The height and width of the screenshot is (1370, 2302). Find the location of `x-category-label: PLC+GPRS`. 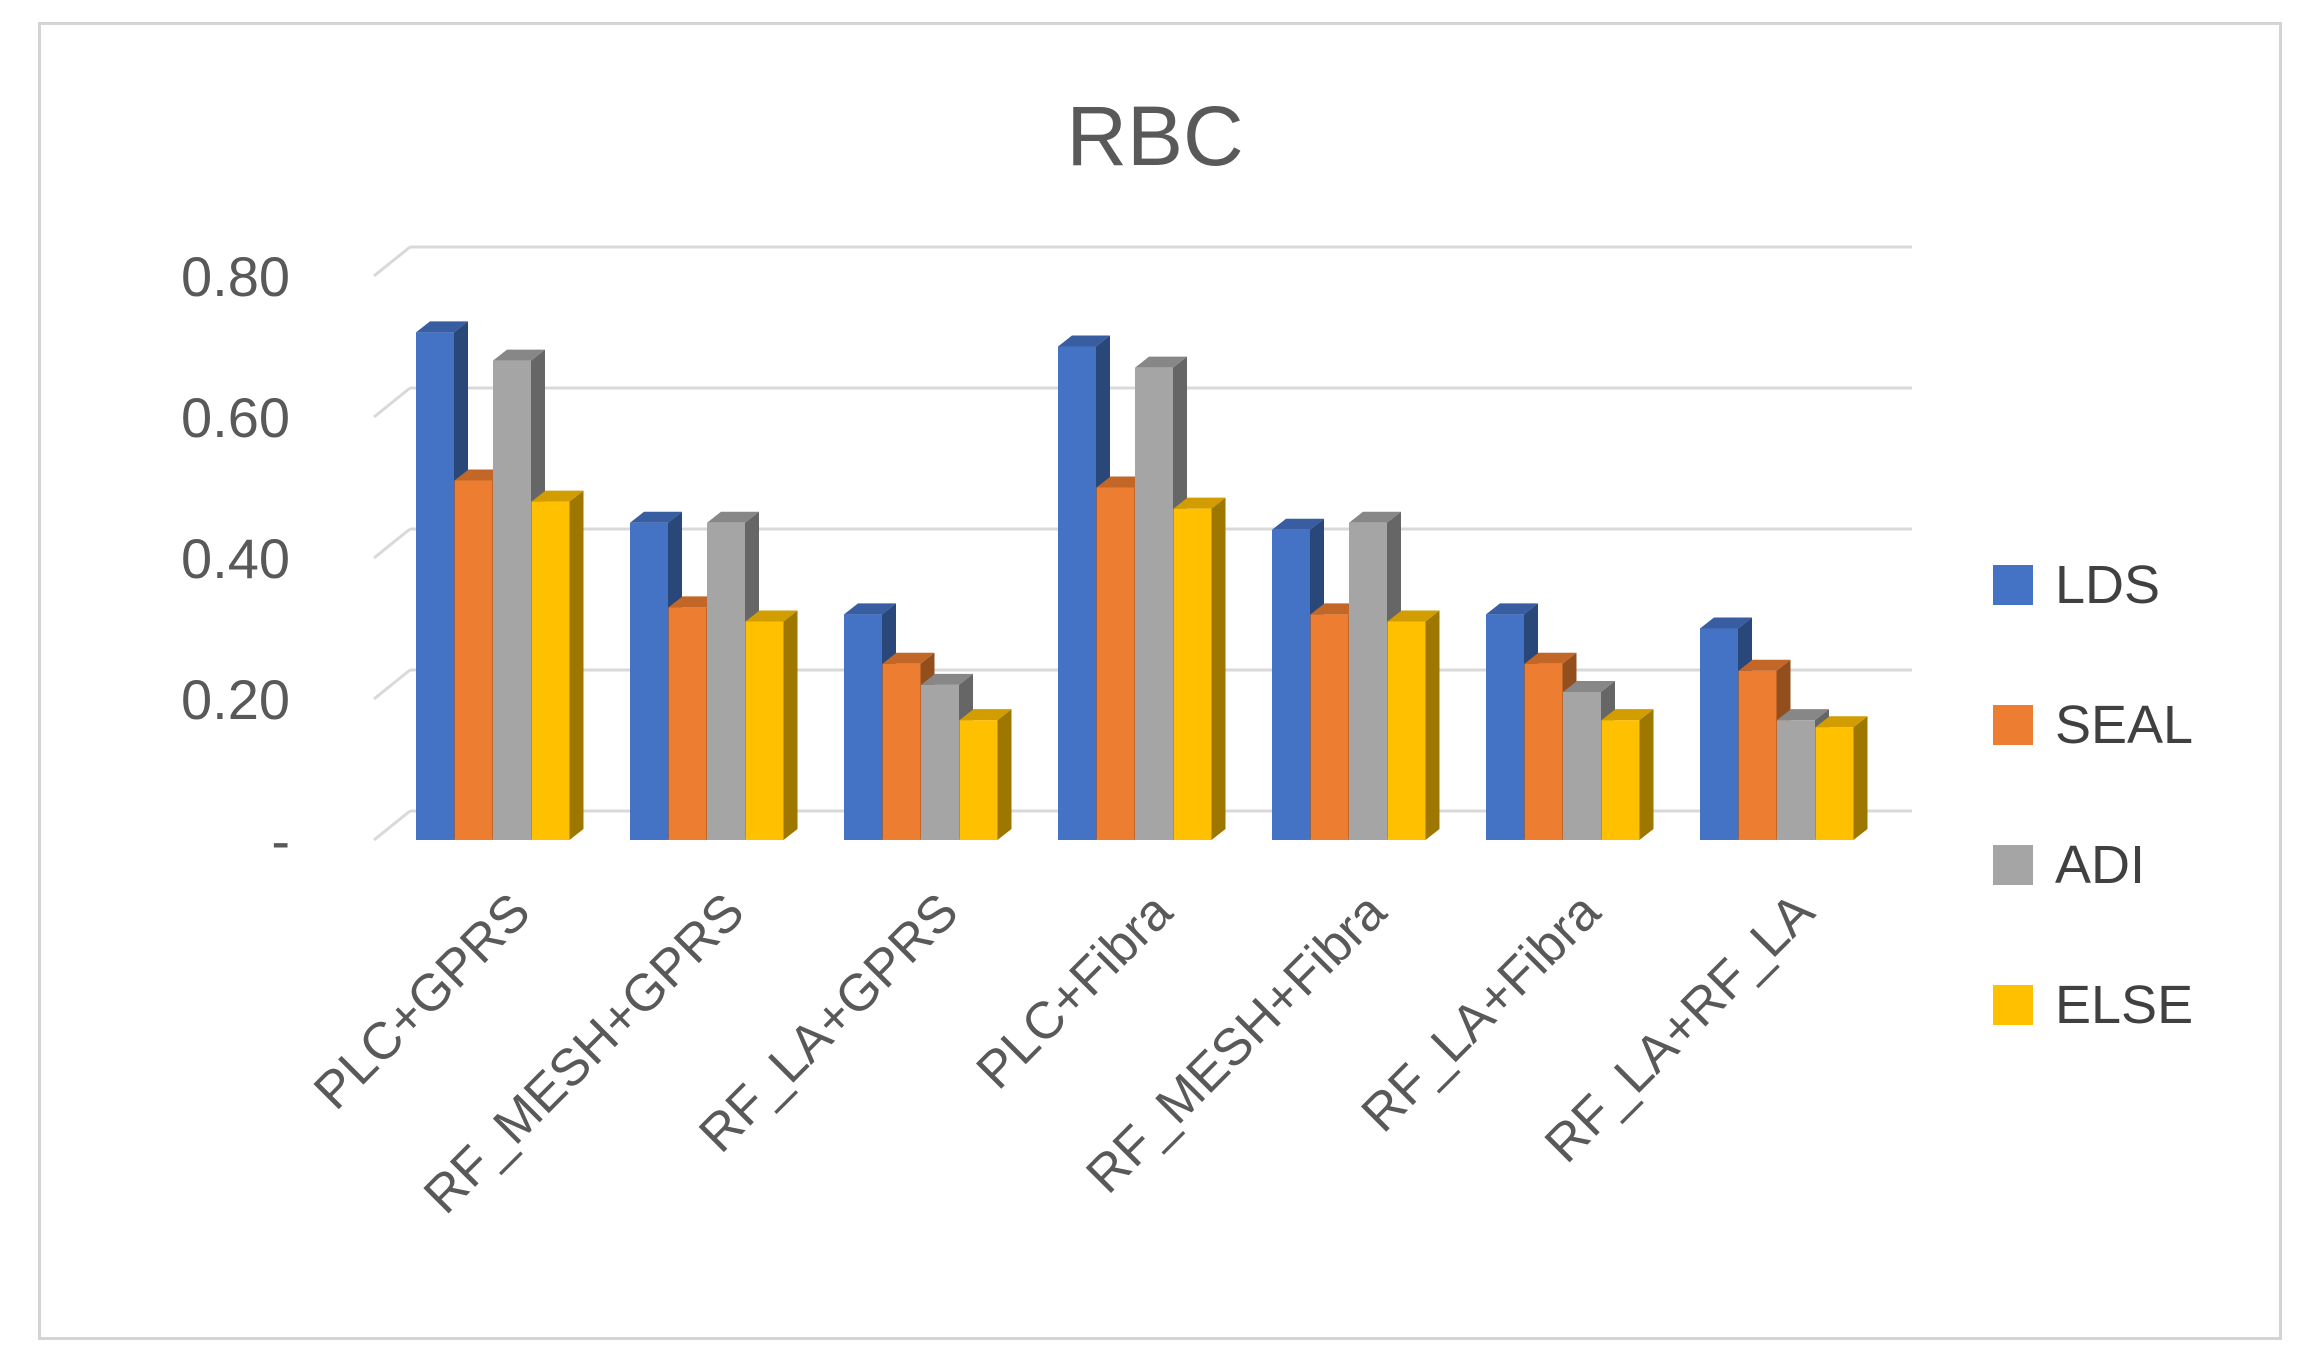

x-category-label: PLC+GPRS is located at coordinates (422, 1001).